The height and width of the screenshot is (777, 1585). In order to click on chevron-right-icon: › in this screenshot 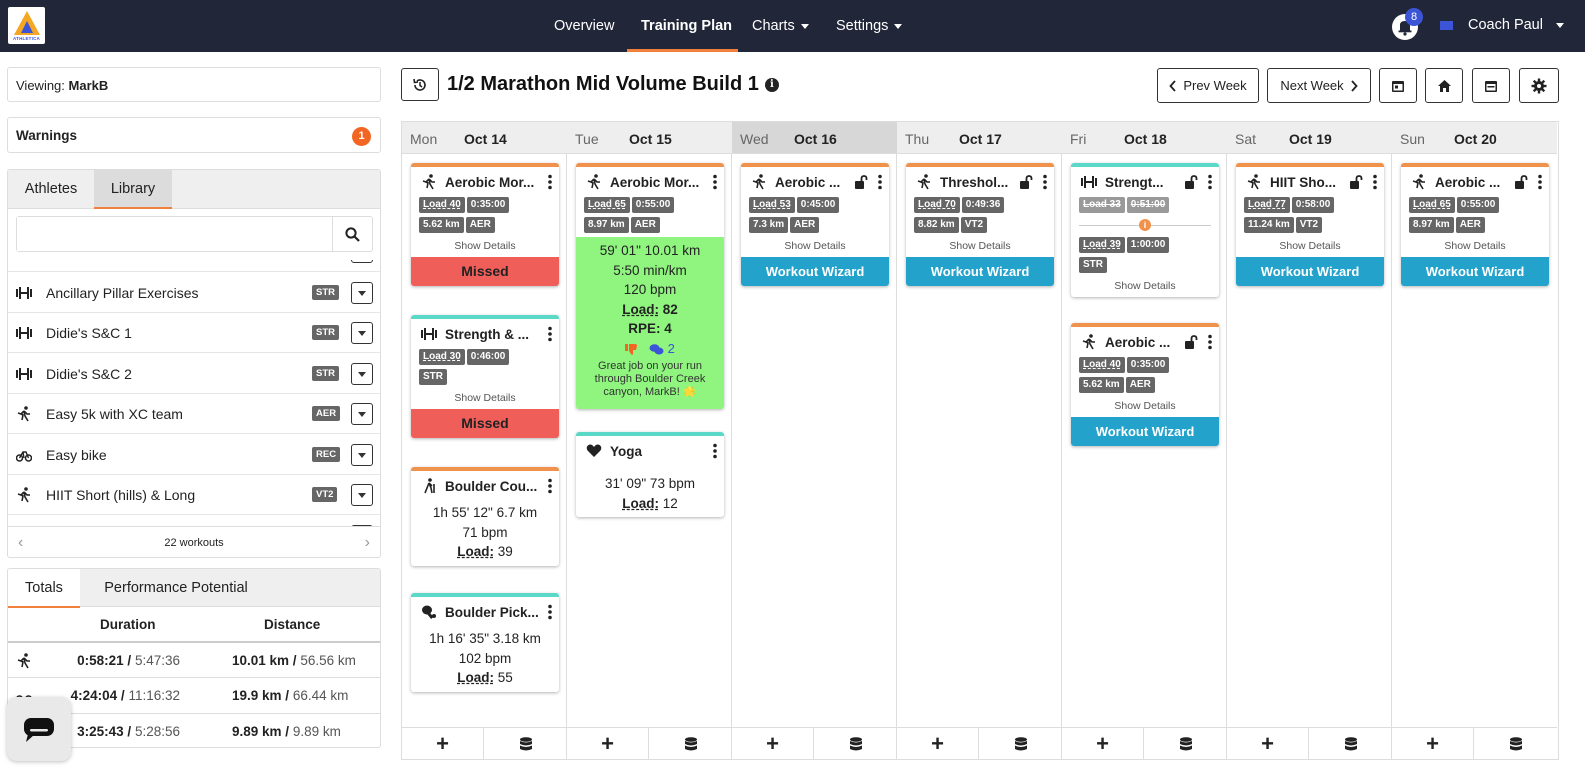, I will do `click(367, 542)`.